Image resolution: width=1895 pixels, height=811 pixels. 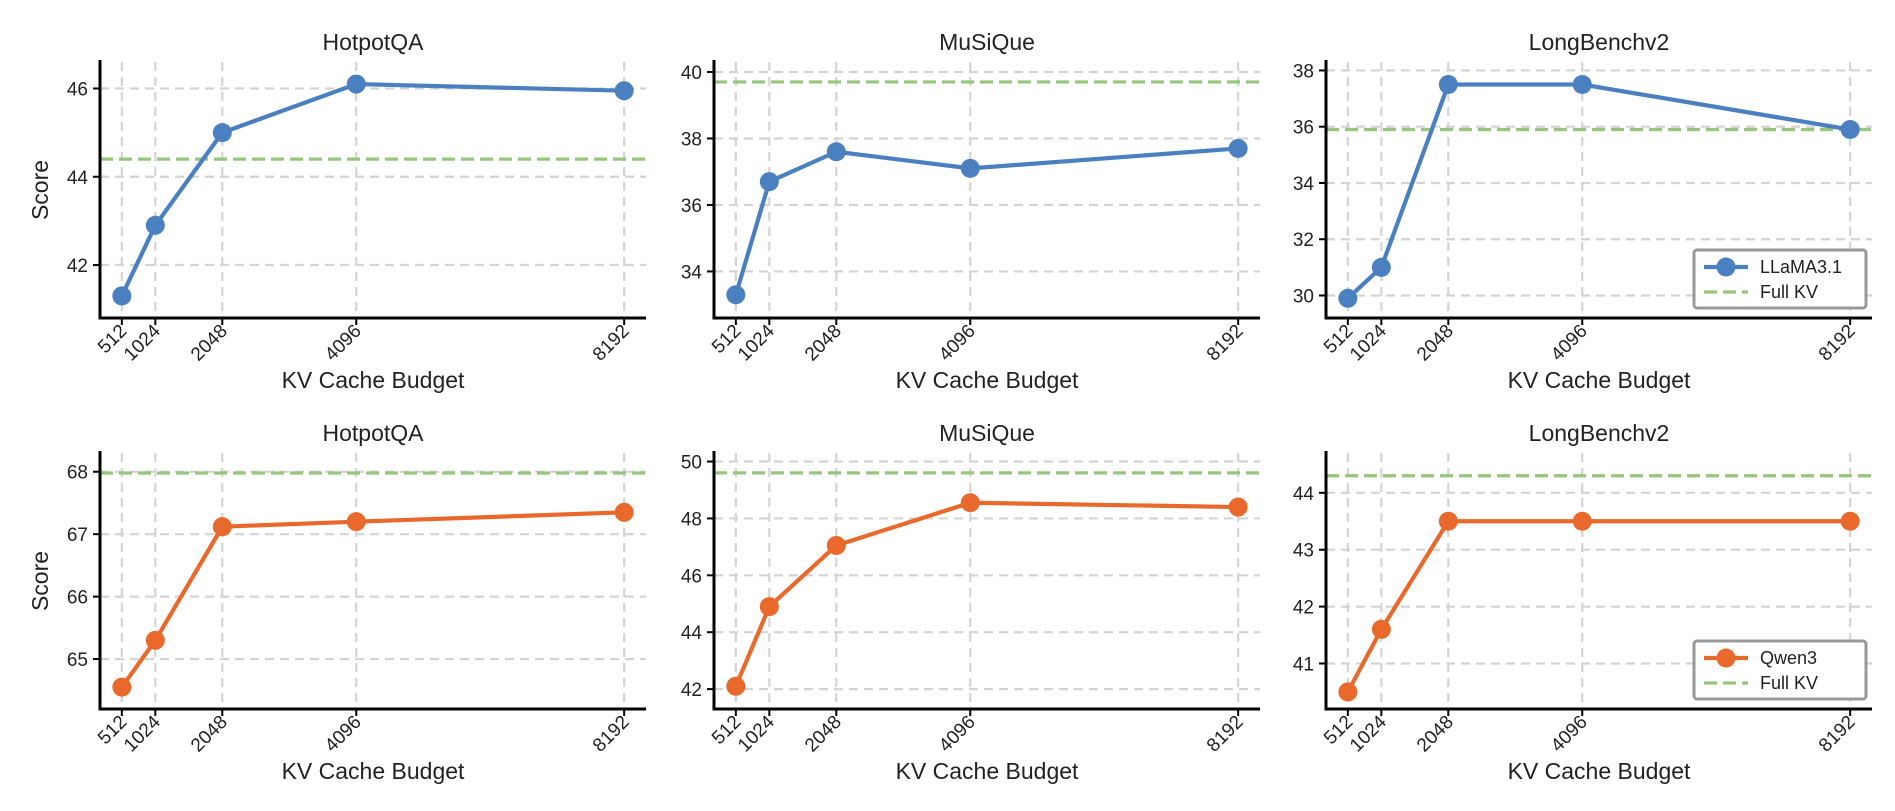 I want to click on panel5-point-2048, so click(x=836, y=545).